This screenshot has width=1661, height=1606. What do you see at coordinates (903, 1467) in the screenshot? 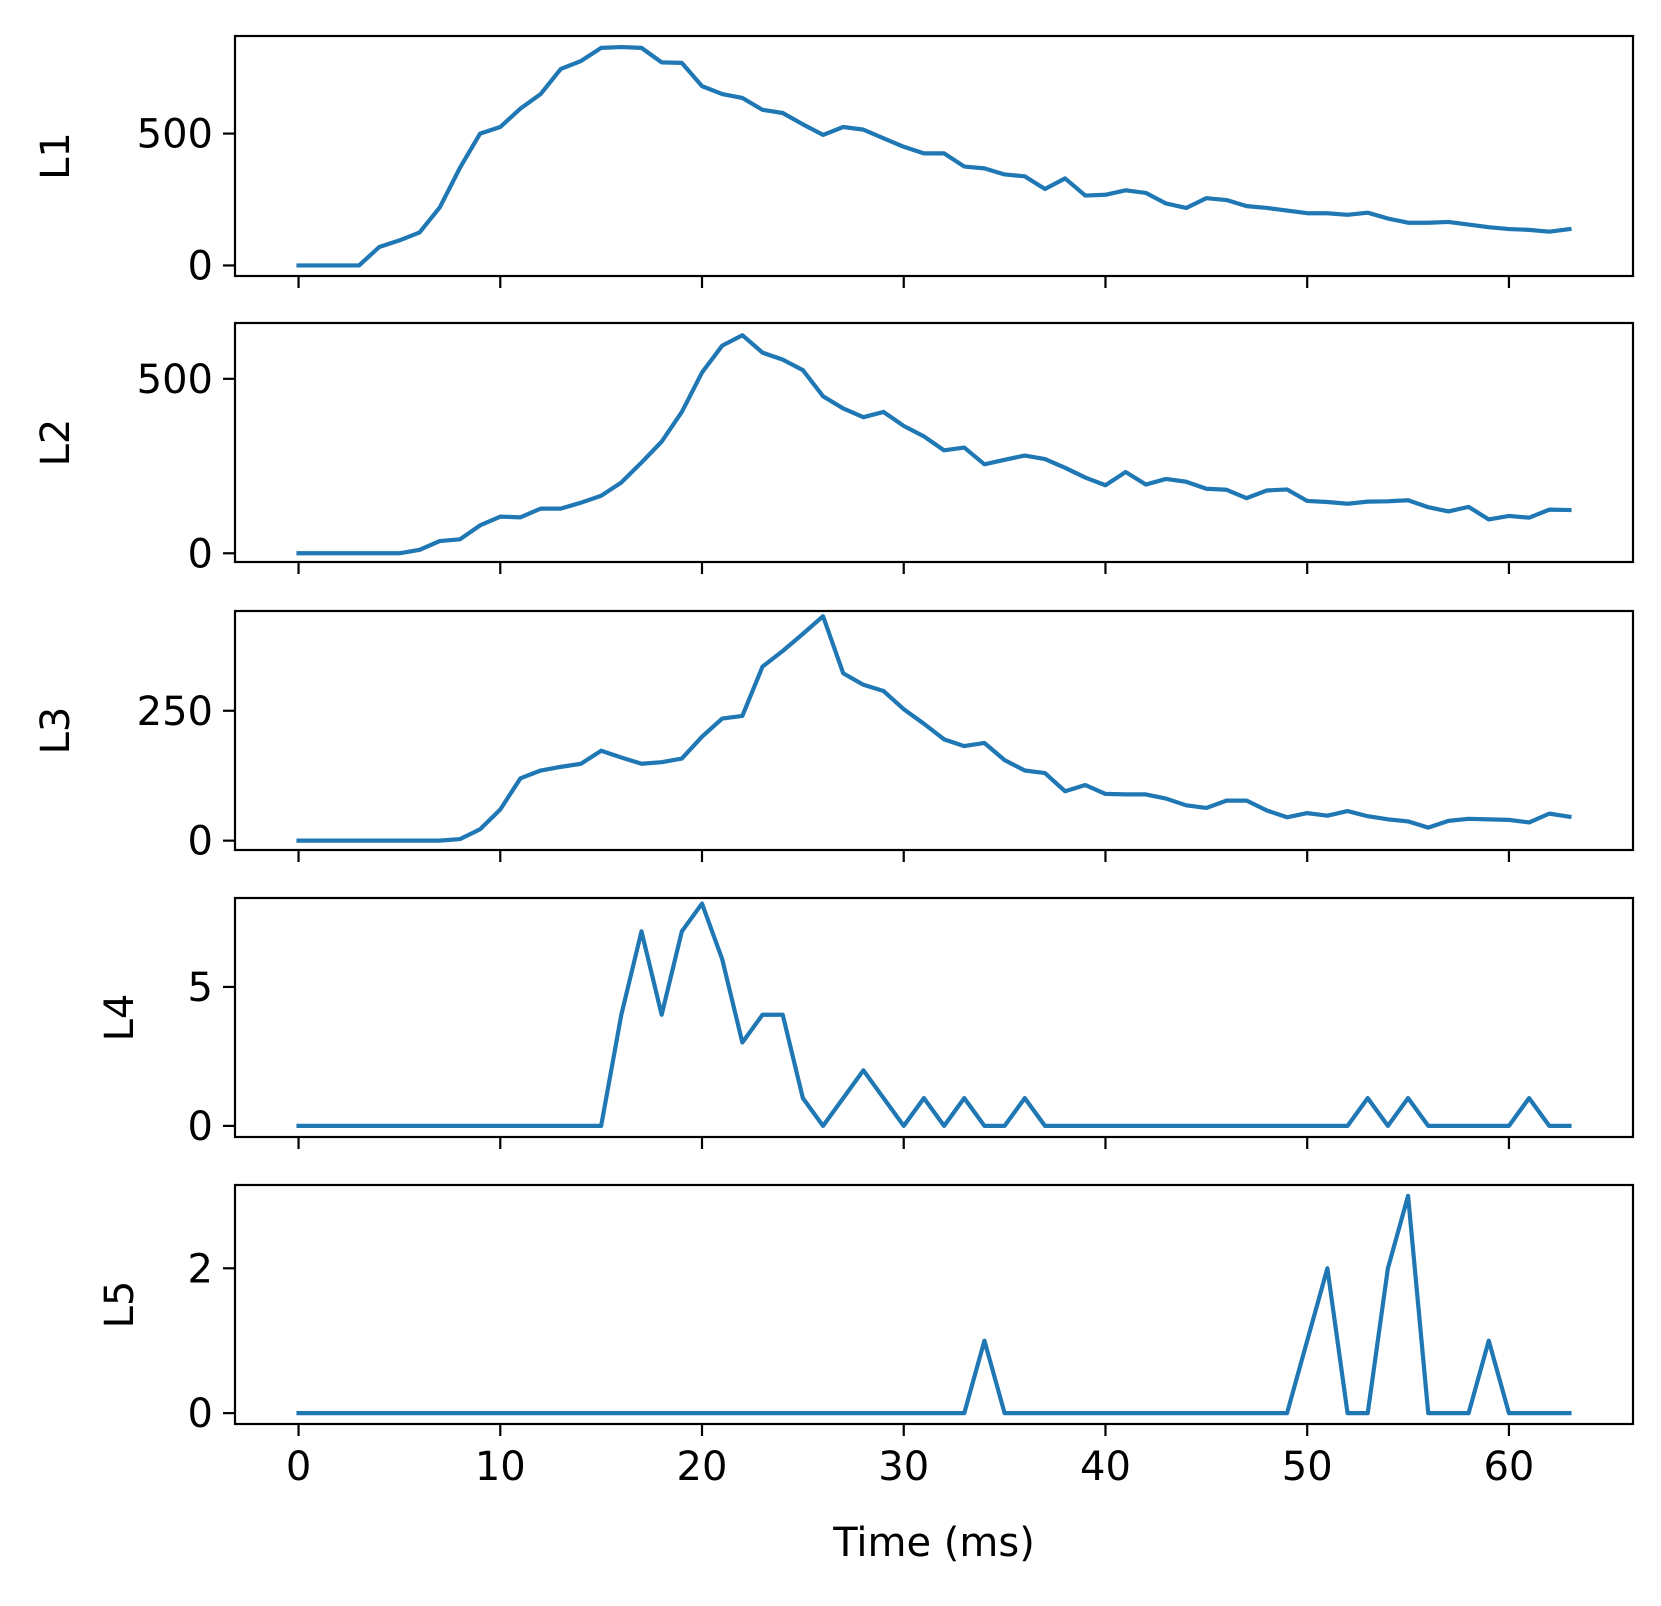
I see `x-tick-label: 30` at bounding box center [903, 1467].